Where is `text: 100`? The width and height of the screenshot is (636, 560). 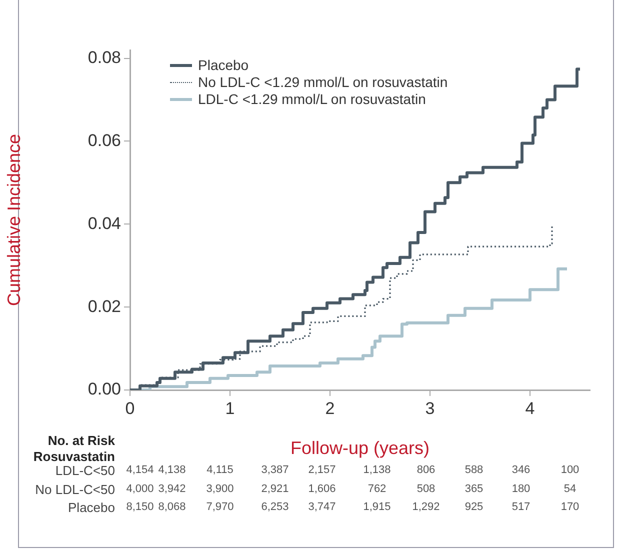 text: 100 is located at coordinates (570, 470).